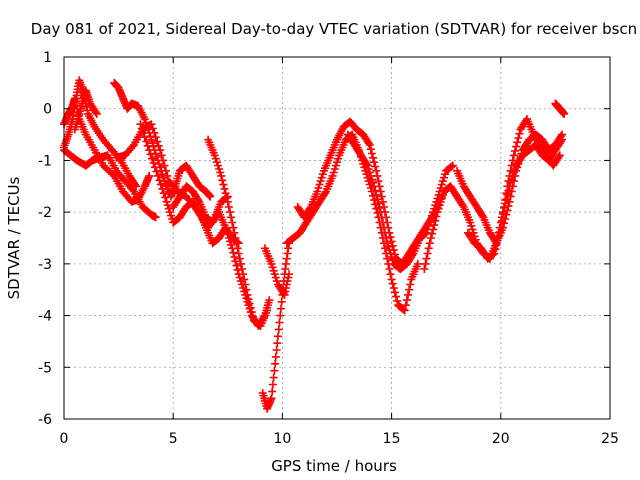 The width and height of the screenshot is (640, 480). I want to click on y-tick-label: -5, so click(45, 368).